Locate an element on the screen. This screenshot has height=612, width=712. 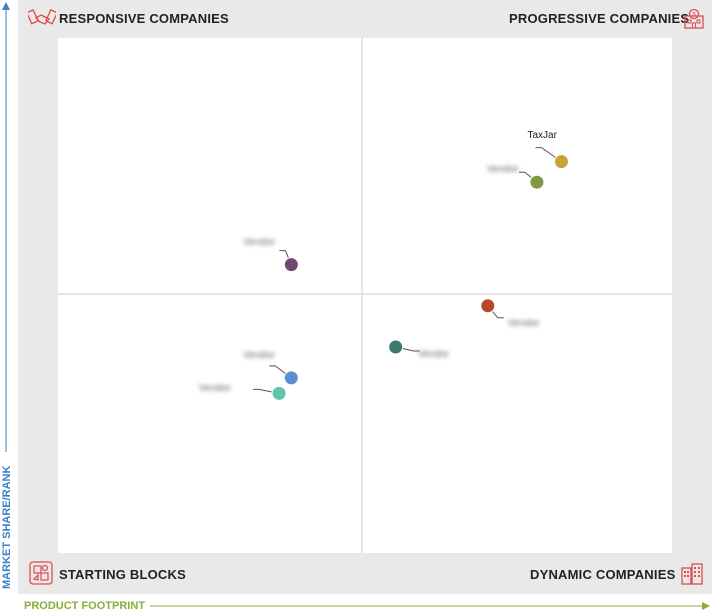
x-axis-arrowhead is located at coordinates (706, 606).